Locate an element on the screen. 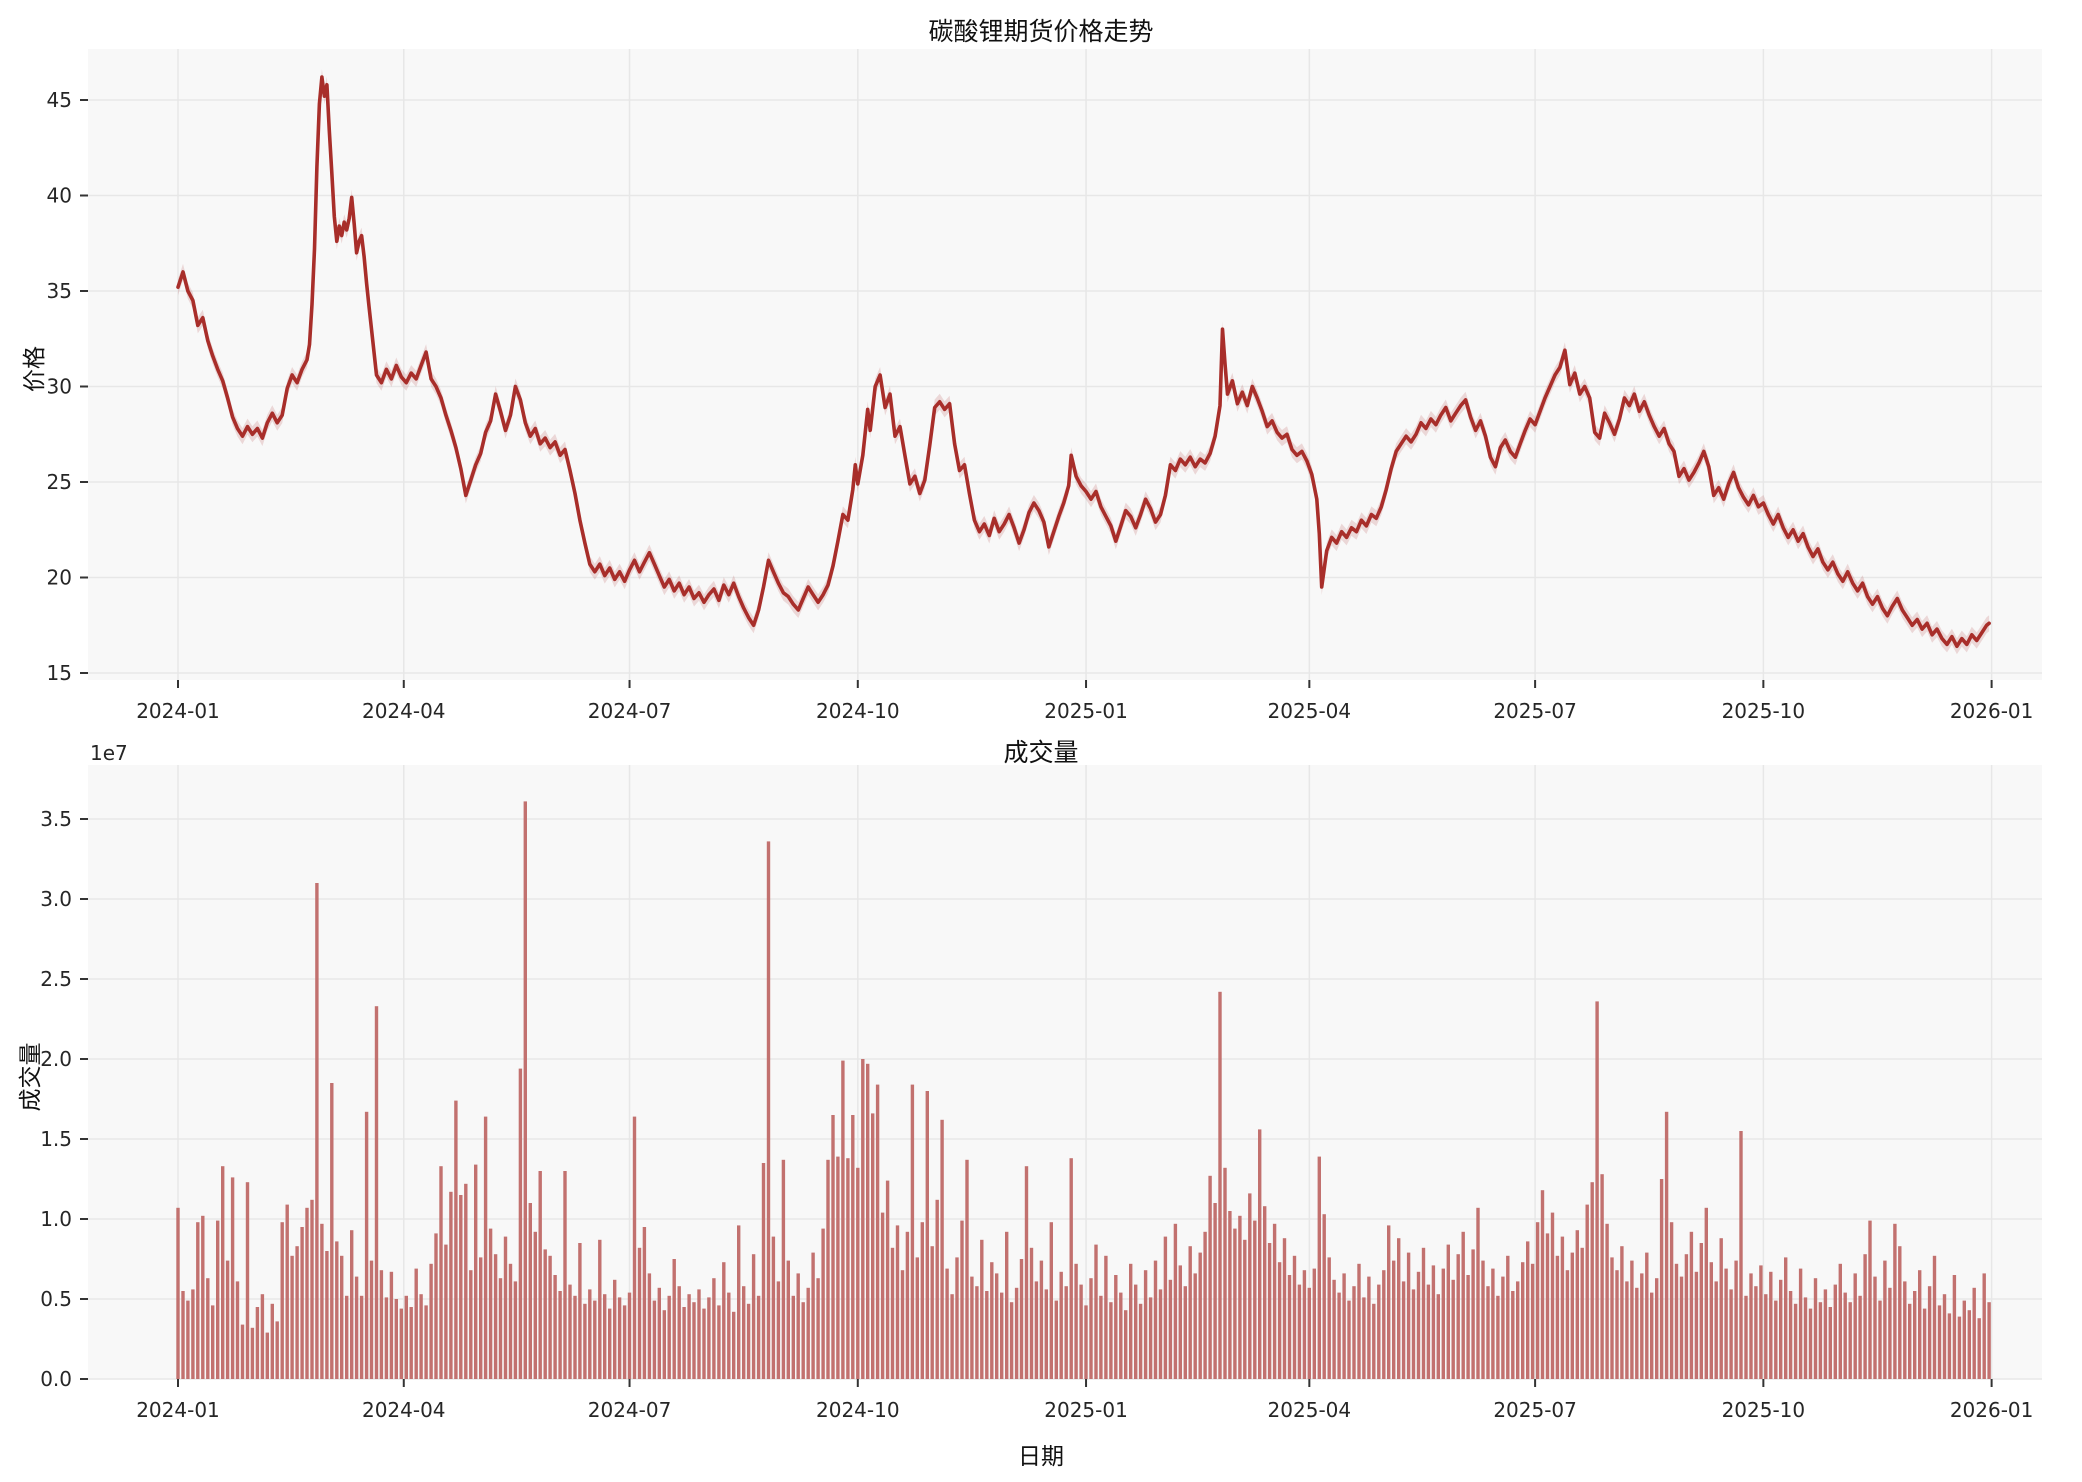 The height and width of the screenshot is (1482, 2082). price-x-tick-label: 2026-01 is located at coordinates (1992, 711).